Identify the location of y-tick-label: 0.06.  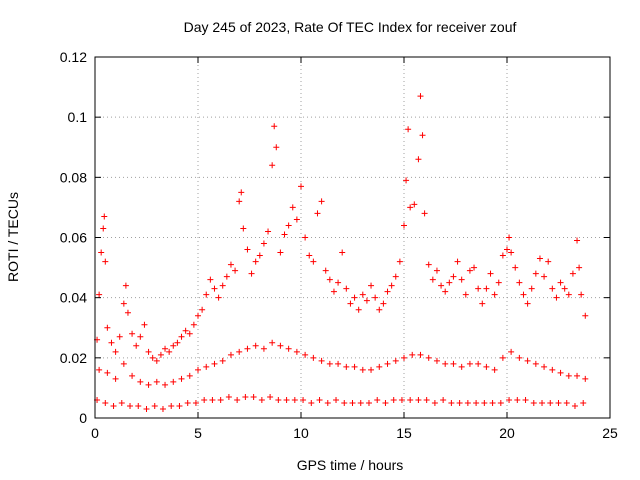
(73, 238).